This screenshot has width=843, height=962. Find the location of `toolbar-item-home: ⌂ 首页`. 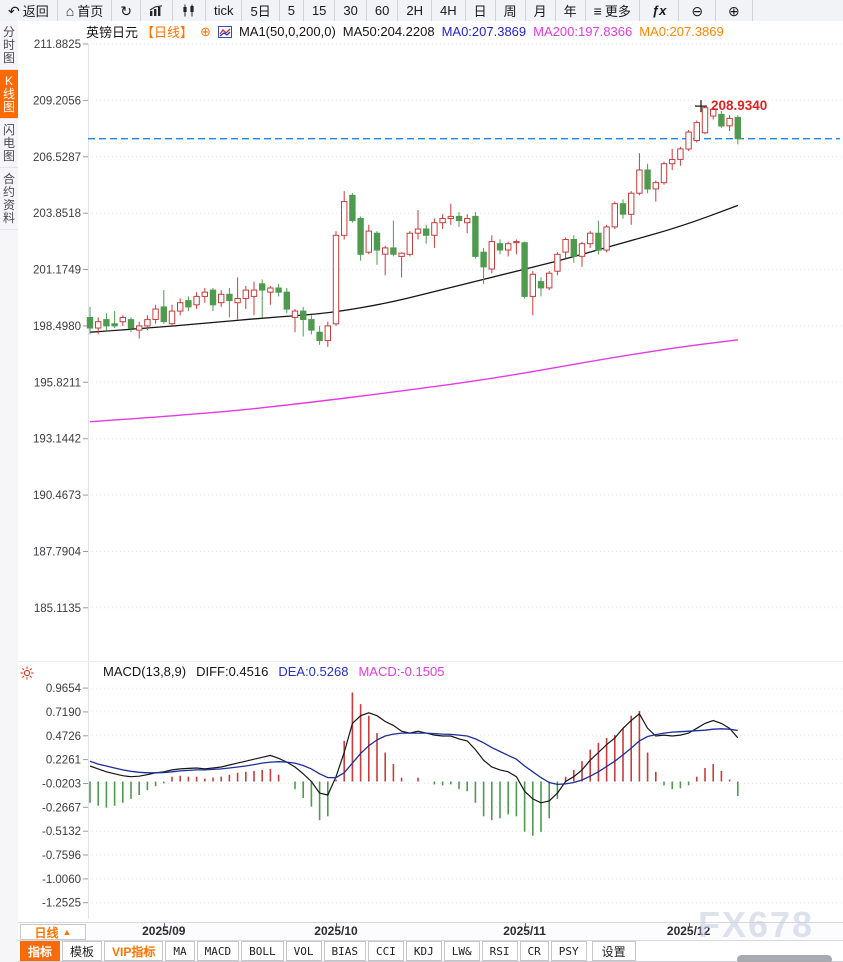

toolbar-item-home: ⌂ 首页 is located at coordinates (85, 10).